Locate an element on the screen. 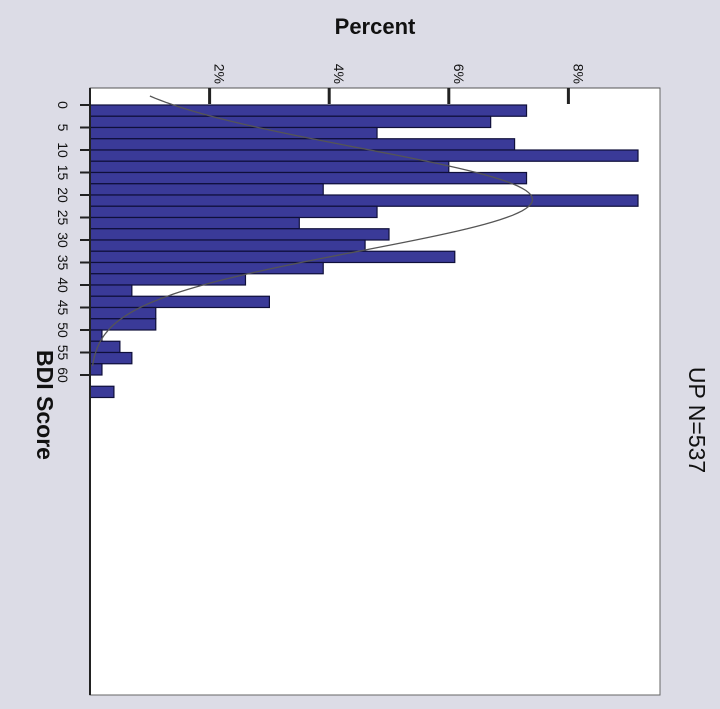 This screenshot has height=709, width=720. y-axis-title: BDI Score is located at coordinates (45, 405).